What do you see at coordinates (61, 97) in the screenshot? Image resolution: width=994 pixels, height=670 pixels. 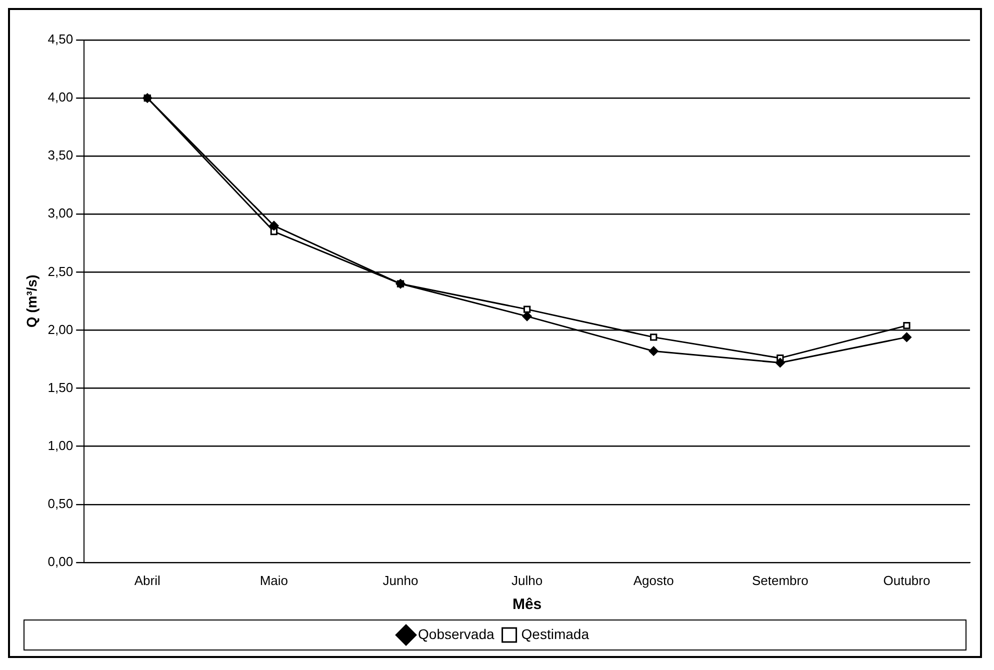 I see `y-tick-label: 4,00` at bounding box center [61, 97].